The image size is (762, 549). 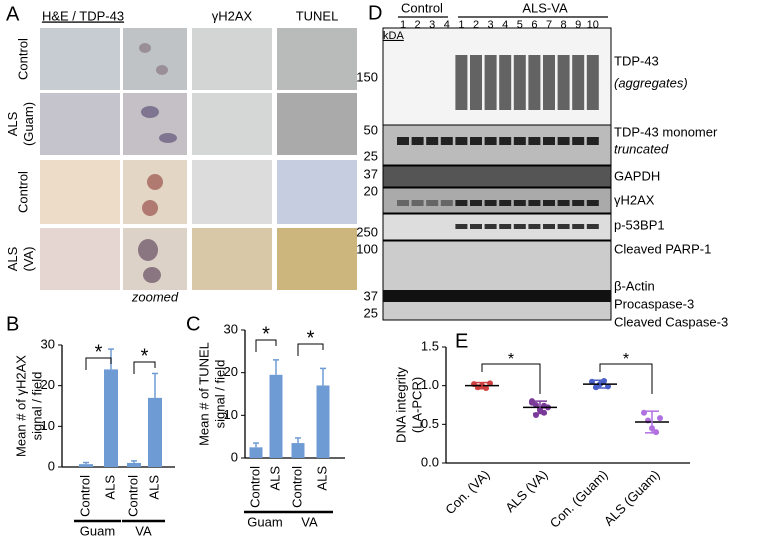 What do you see at coordinates (12, 324) in the screenshot?
I see `panel-letter: B` at bounding box center [12, 324].